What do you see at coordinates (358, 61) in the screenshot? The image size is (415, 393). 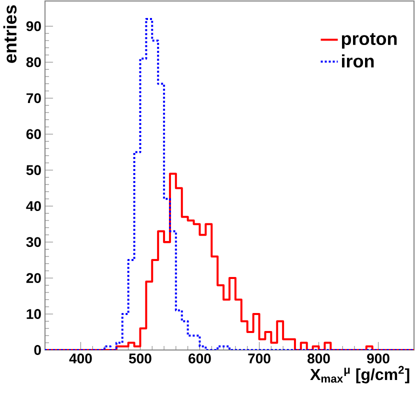 I see `legend-label: iron` at bounding box center [358, 61].